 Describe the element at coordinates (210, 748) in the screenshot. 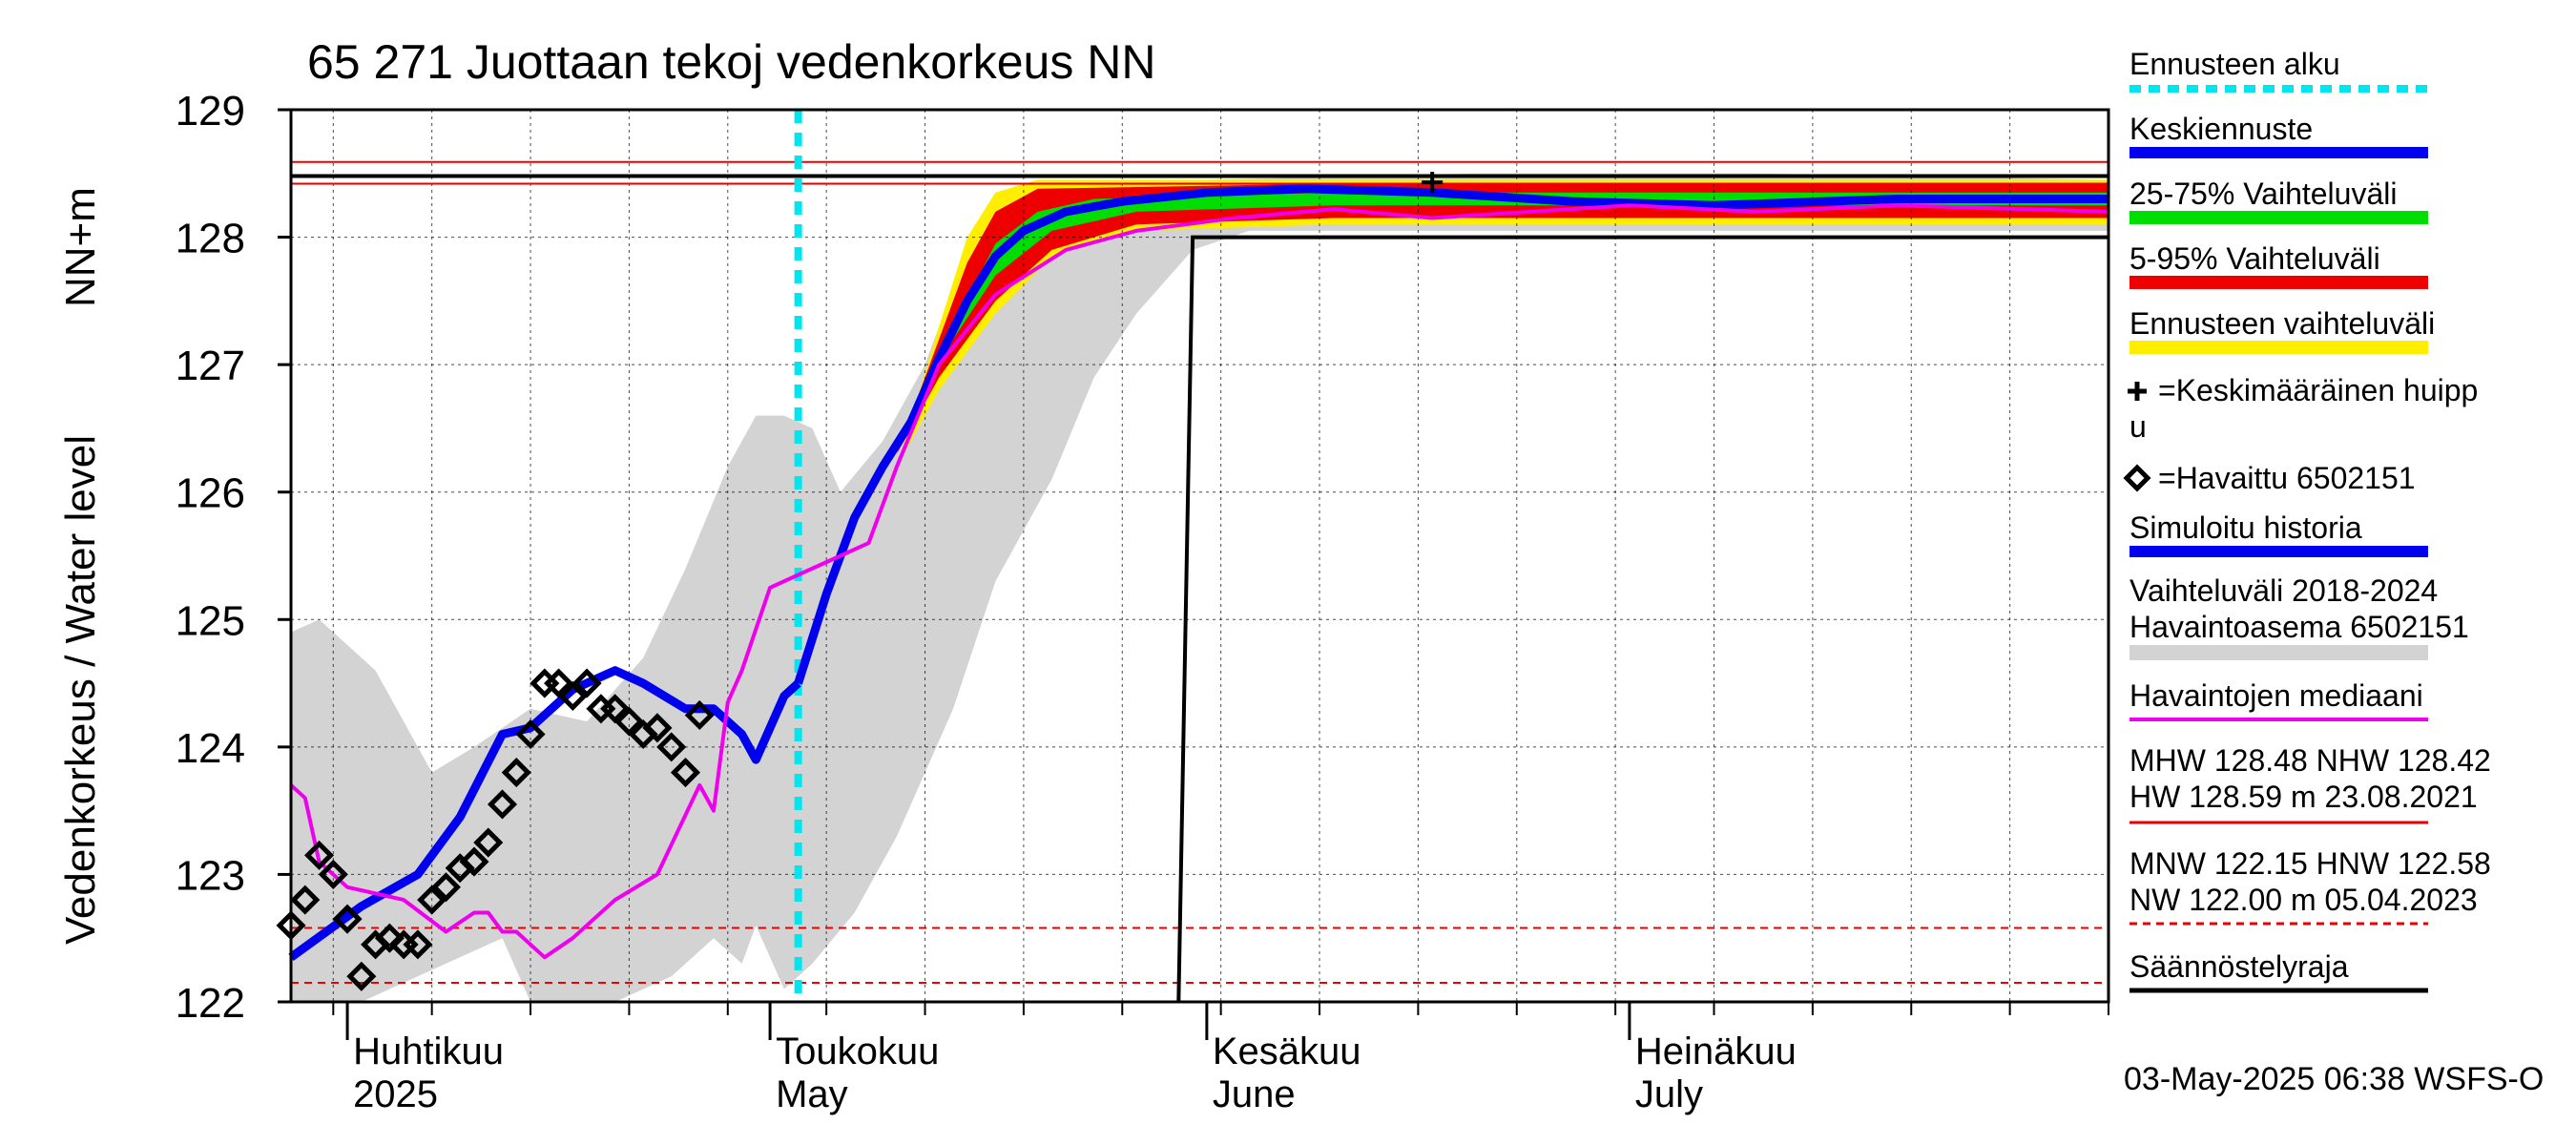

I see `y-tick-label: 124` at that location.